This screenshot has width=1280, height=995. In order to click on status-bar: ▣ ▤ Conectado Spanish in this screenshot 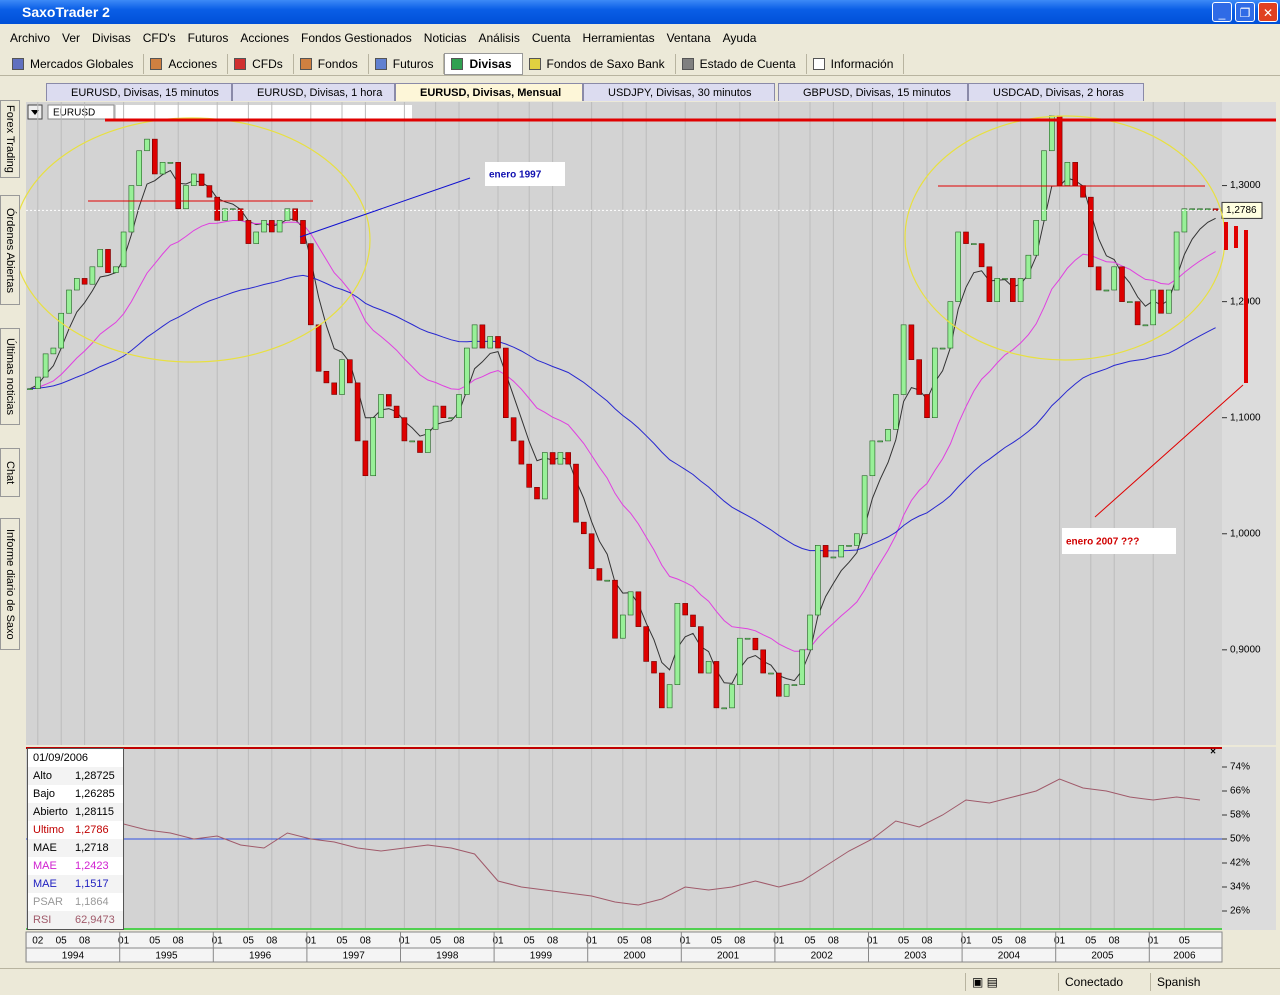, I will do `click(640, 981)`.